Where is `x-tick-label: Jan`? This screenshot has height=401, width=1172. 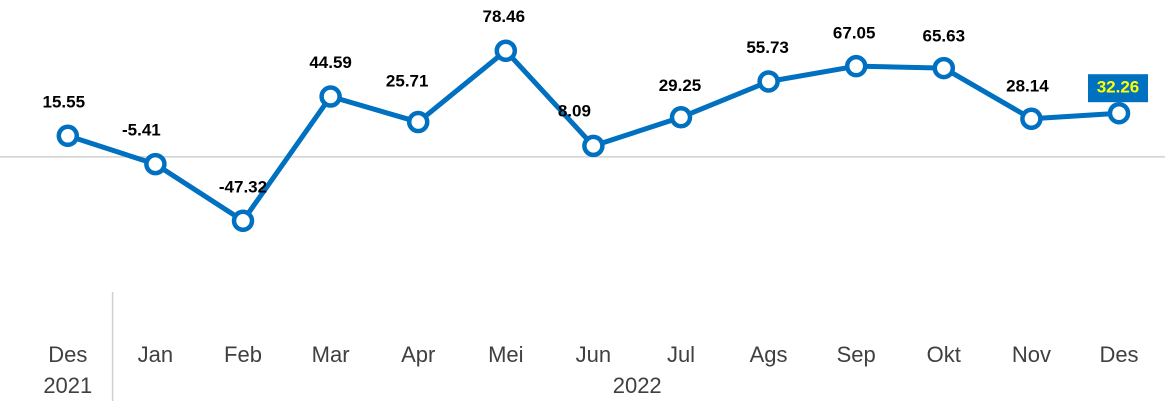
x-tick-label: Jan is located at coordinates (155, 354).